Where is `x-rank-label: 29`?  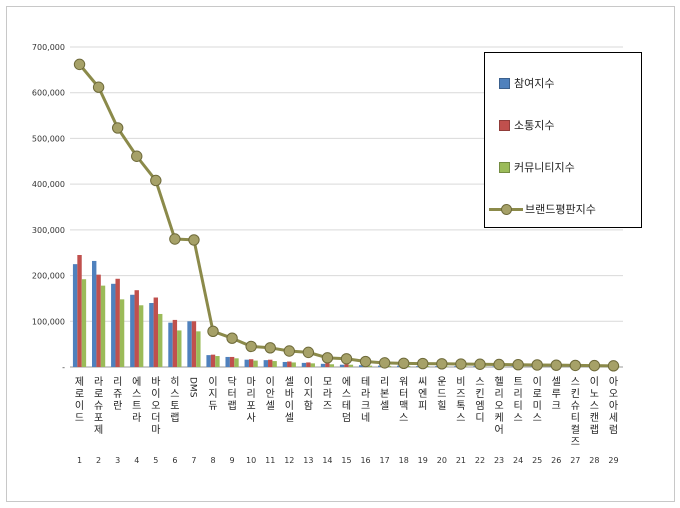
x-rank-label: 29 is located at coordinates (613, 460).